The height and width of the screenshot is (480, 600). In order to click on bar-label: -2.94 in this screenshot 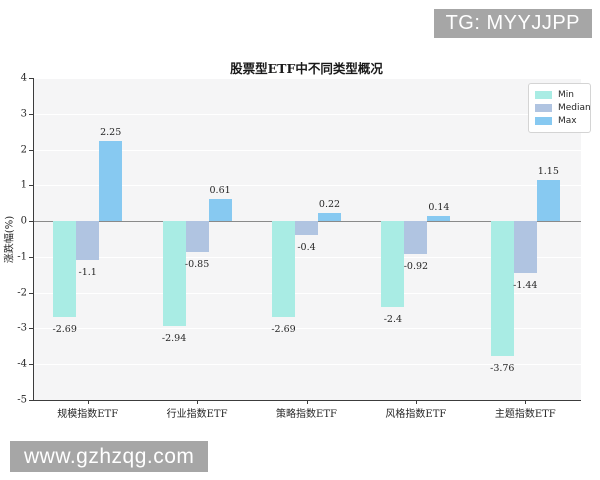, I will do `click(174, 339)`.